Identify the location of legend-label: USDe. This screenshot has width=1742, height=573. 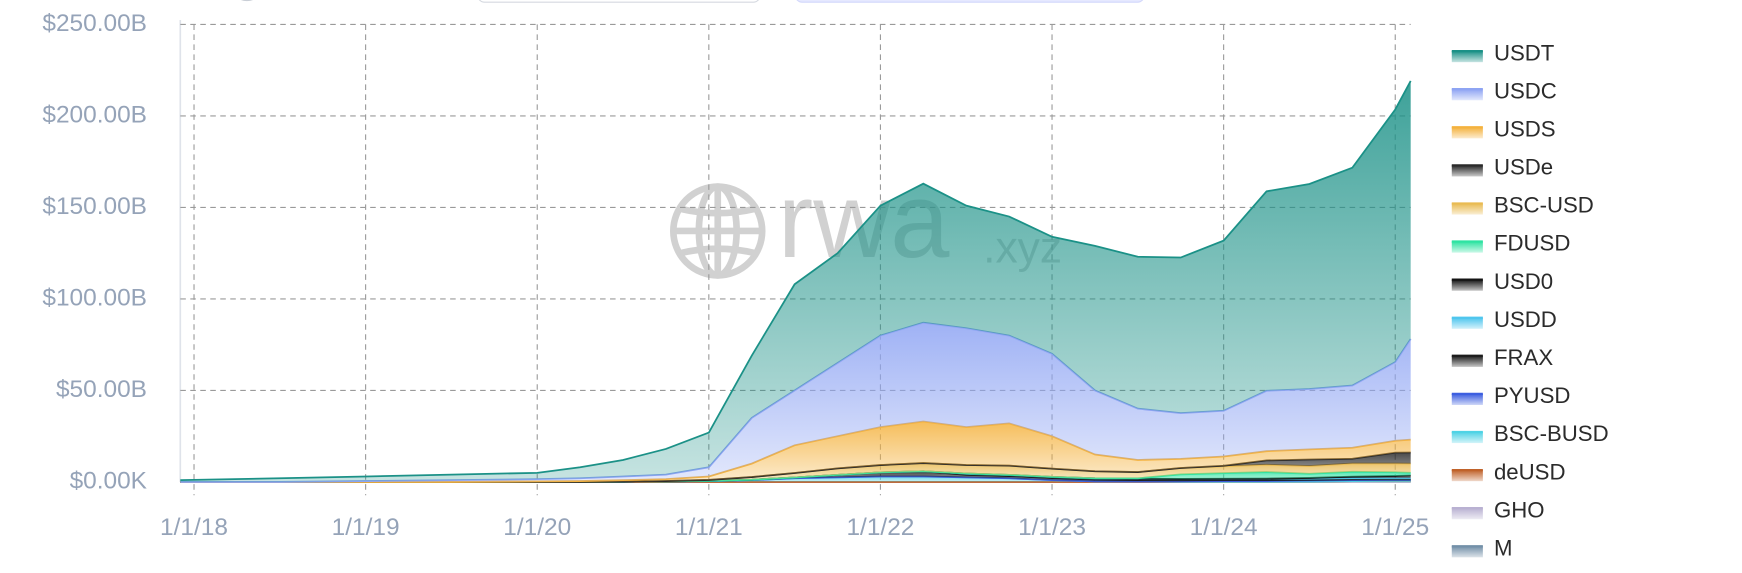
(1523, 167).